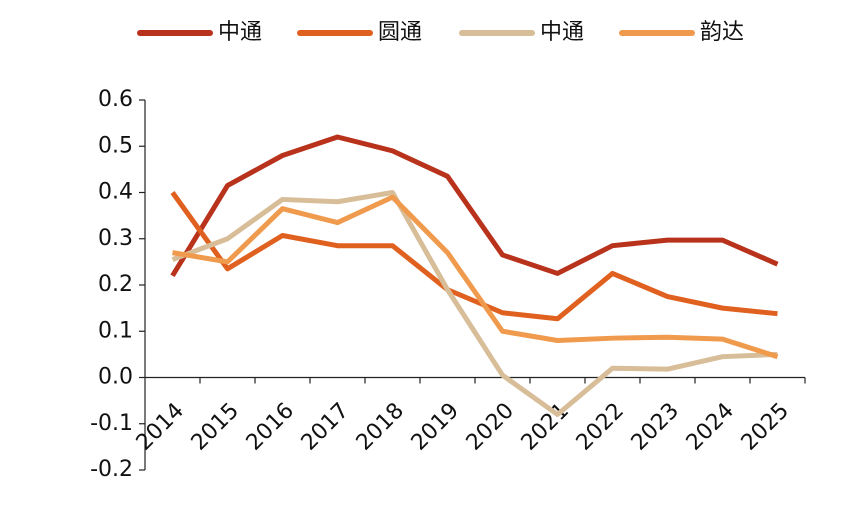 This screenshot has height=522, width=853. I want to click on y-tick-label: -0.1, so click(111, 423).